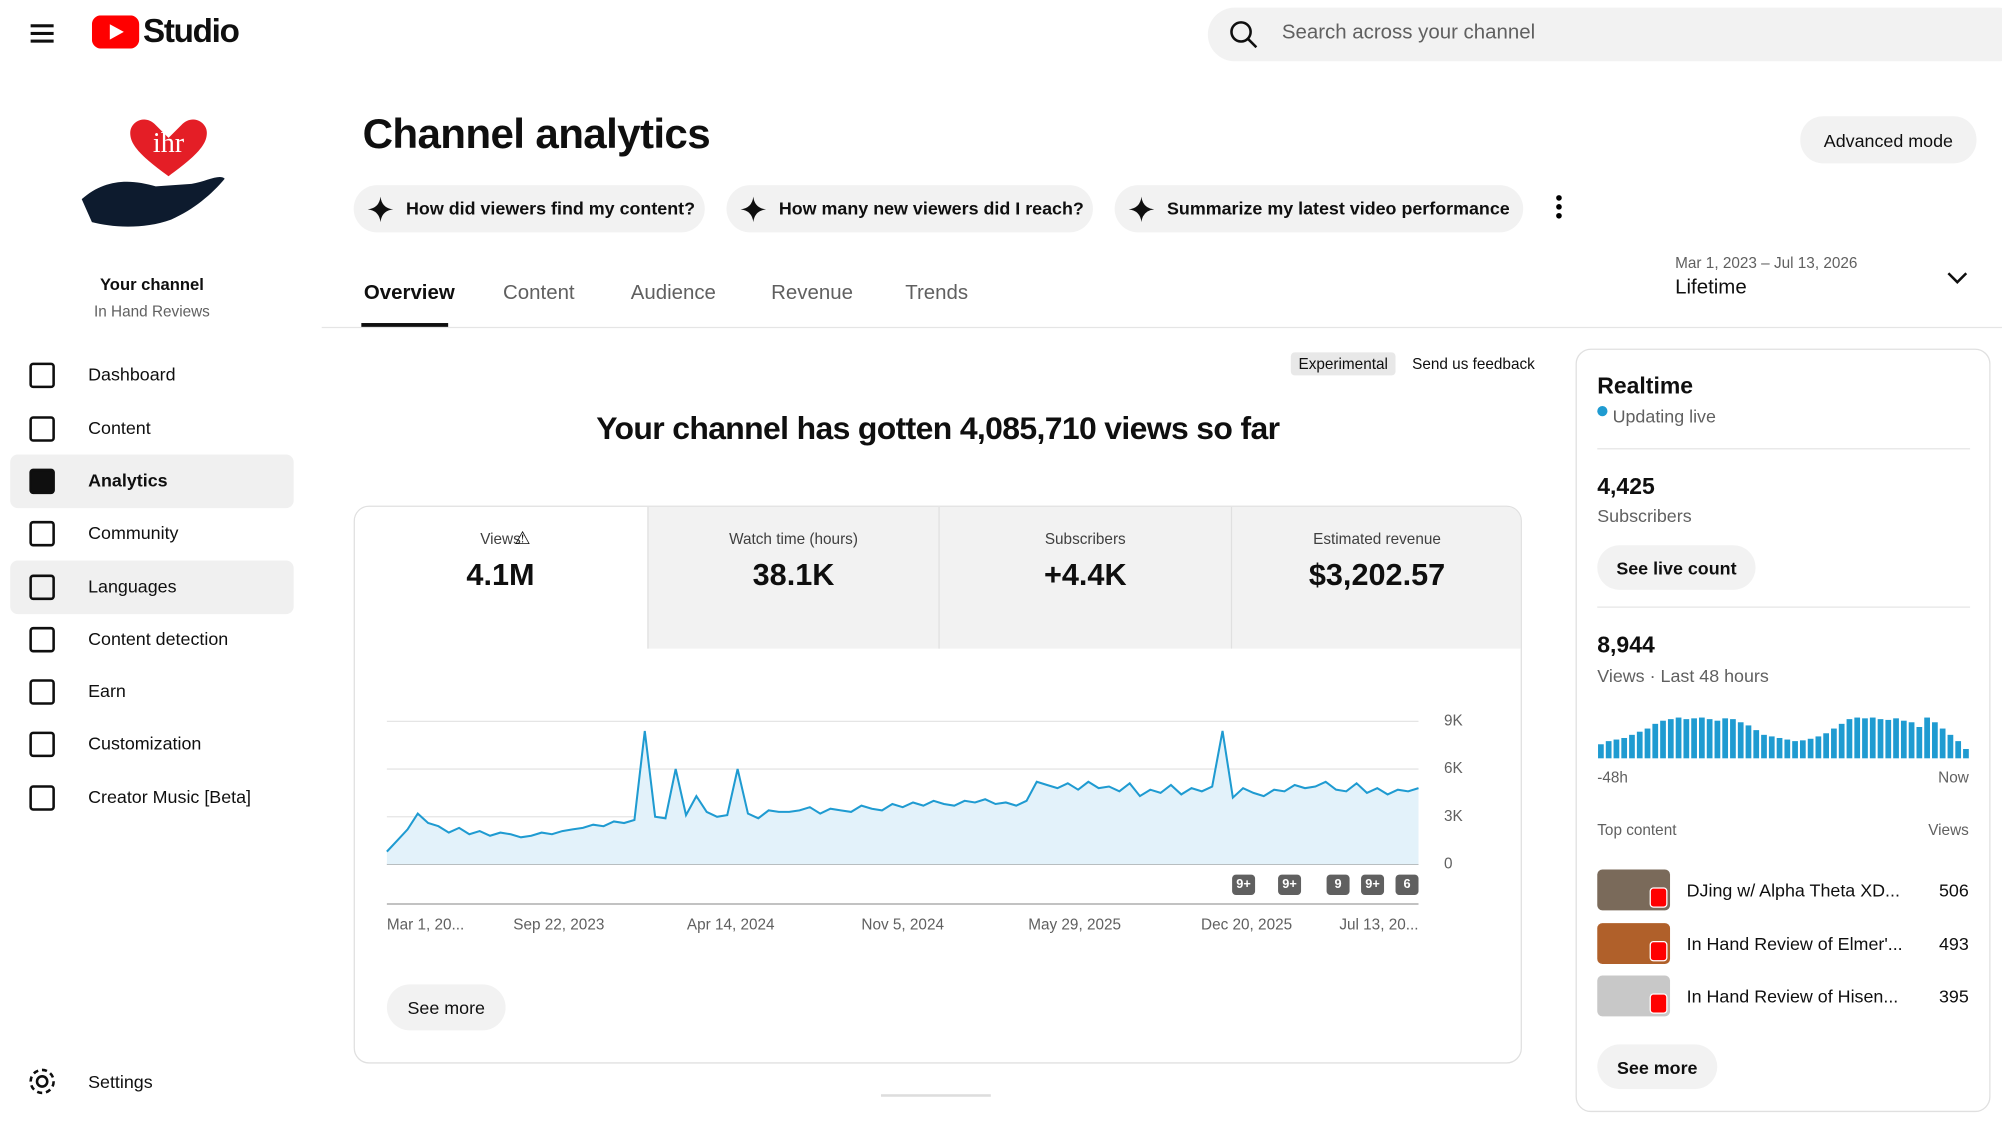  I want to click on channel-label: Your channel, so click(151, 284).